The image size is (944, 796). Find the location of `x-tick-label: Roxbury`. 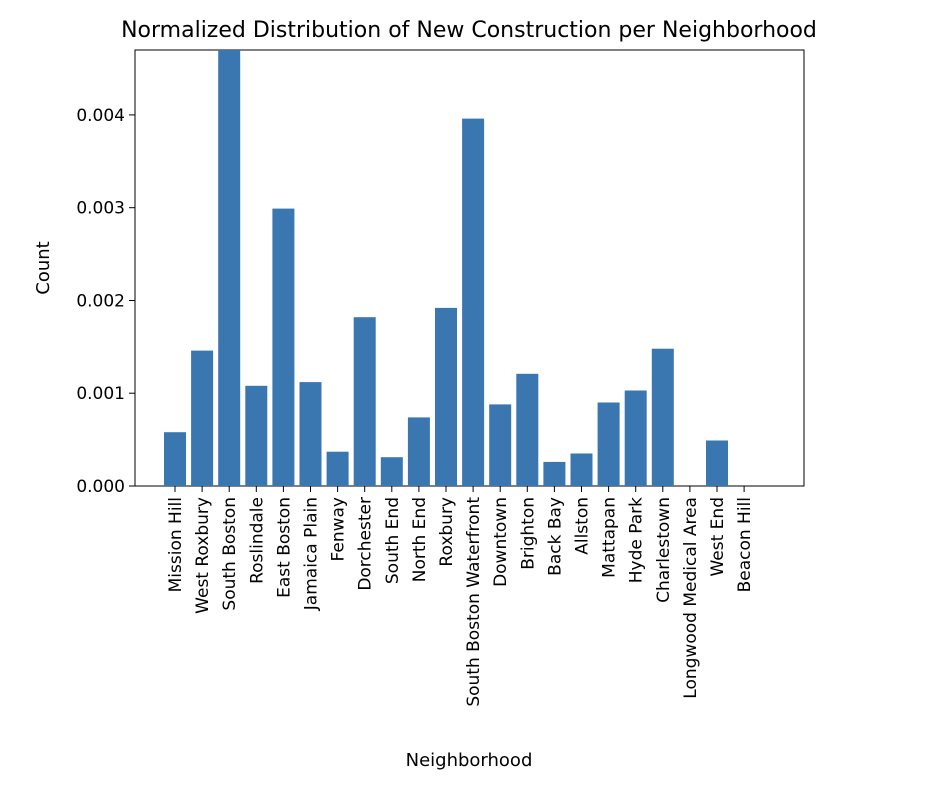

x-tick-label: Roxbury is located at coordinates (447, 532).